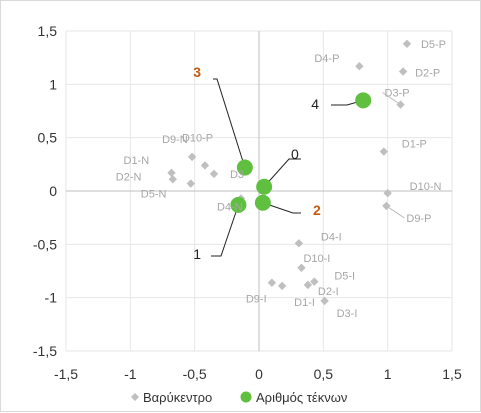 Image resolution: width=481 pixels, height=413 pixels. I want to click on y-tick-label: 1, so click(53, 84).